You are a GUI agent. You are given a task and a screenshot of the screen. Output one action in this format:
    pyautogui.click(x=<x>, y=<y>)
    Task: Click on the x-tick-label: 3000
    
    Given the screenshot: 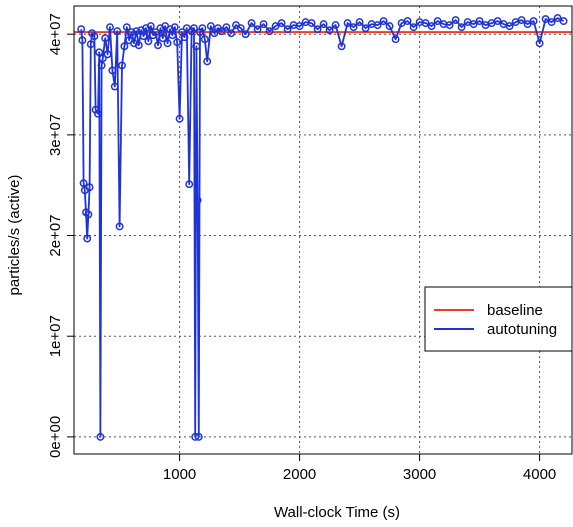 What is the action you would take?
    pyautogui.click(x=419, y=474)
    